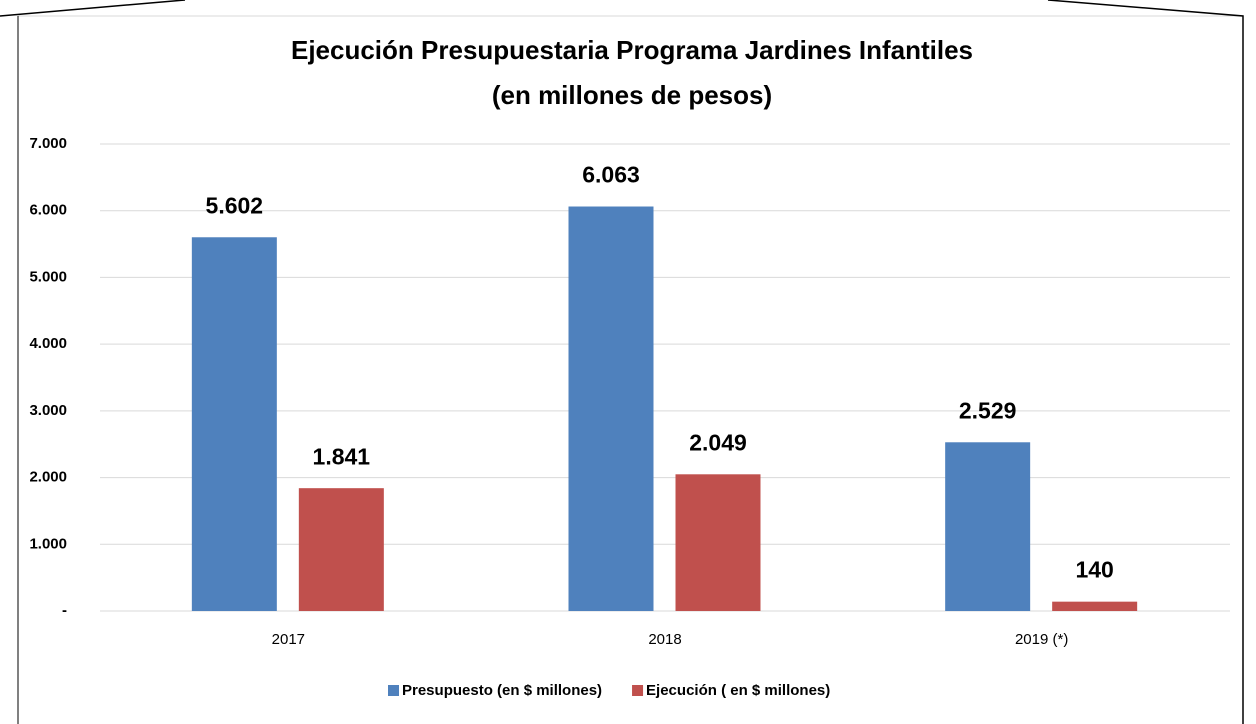 The image size is (1256, 724). I want to click on y-tick-label: 5.000, so click(48, 276).